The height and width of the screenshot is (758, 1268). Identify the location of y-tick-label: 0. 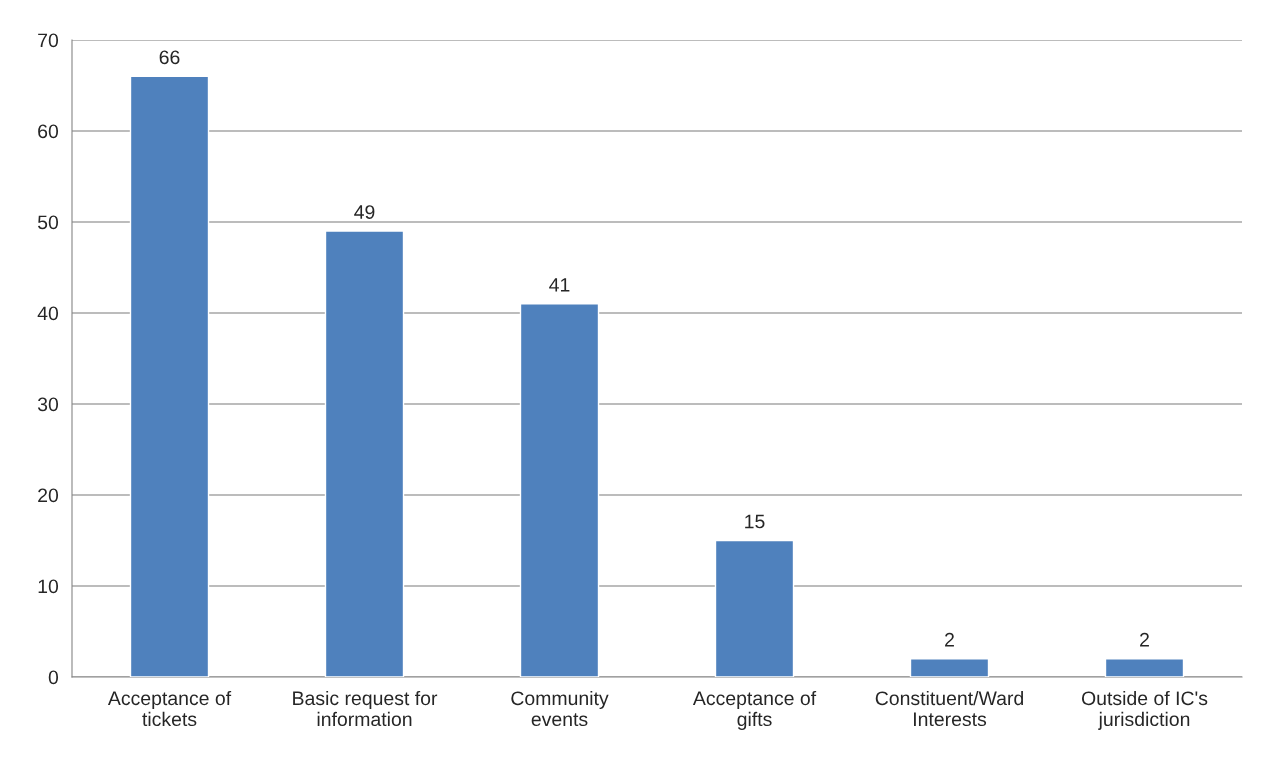
(53, 677).